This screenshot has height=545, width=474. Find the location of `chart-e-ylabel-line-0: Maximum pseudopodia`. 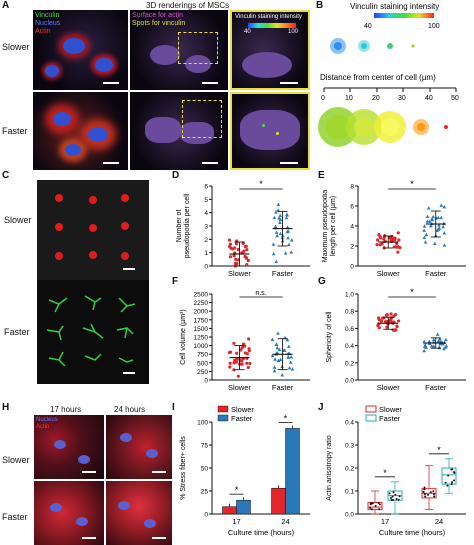

chart-e-ylabel-line-0: Maximum pseudopodia is located at coordinates (325, 226).